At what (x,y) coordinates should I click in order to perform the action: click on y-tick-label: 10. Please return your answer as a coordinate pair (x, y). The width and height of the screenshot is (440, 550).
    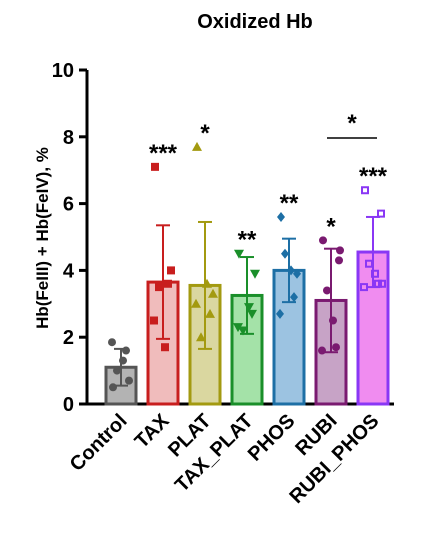
    Looking at the image, I should click on (63, 71).